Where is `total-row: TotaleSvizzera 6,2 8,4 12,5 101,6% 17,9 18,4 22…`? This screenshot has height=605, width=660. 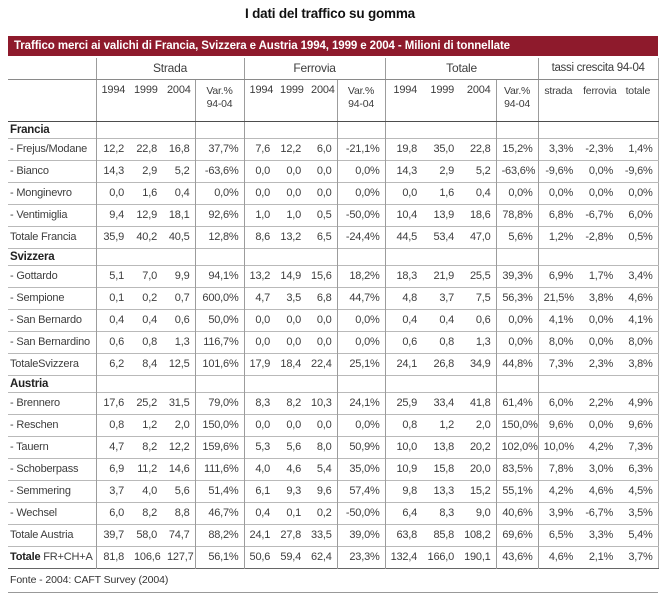
total-row: TotaleSvizzera 6,2 8,4 12,5 101,6% 17,9 18,4 22… is located at coordinates (333, 364).